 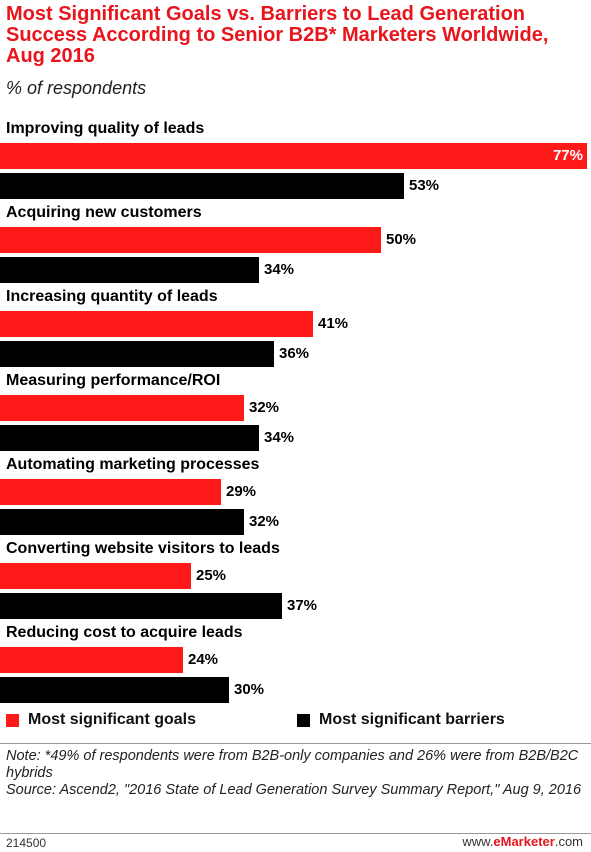 I want to click on value-label-barriers: 32%, so click(x=264, y=521).